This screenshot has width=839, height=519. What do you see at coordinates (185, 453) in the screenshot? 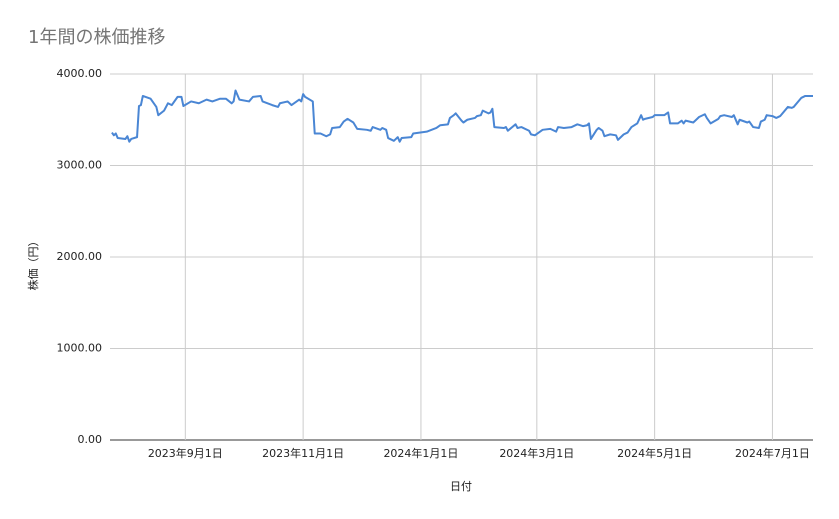
I see `x-tick-label: 2023年9月1日` at bounding box center [185, 453].